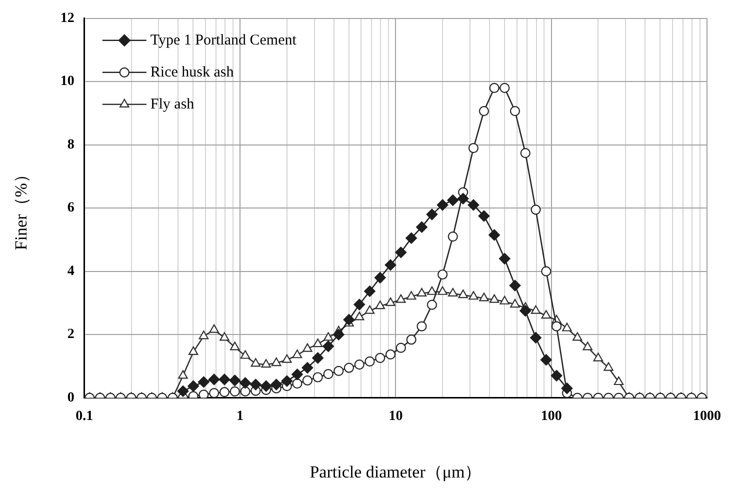  Describe the element at coordinates (85, 416) in the screenshot. I see `x-tick-label: 0.1` at that location.